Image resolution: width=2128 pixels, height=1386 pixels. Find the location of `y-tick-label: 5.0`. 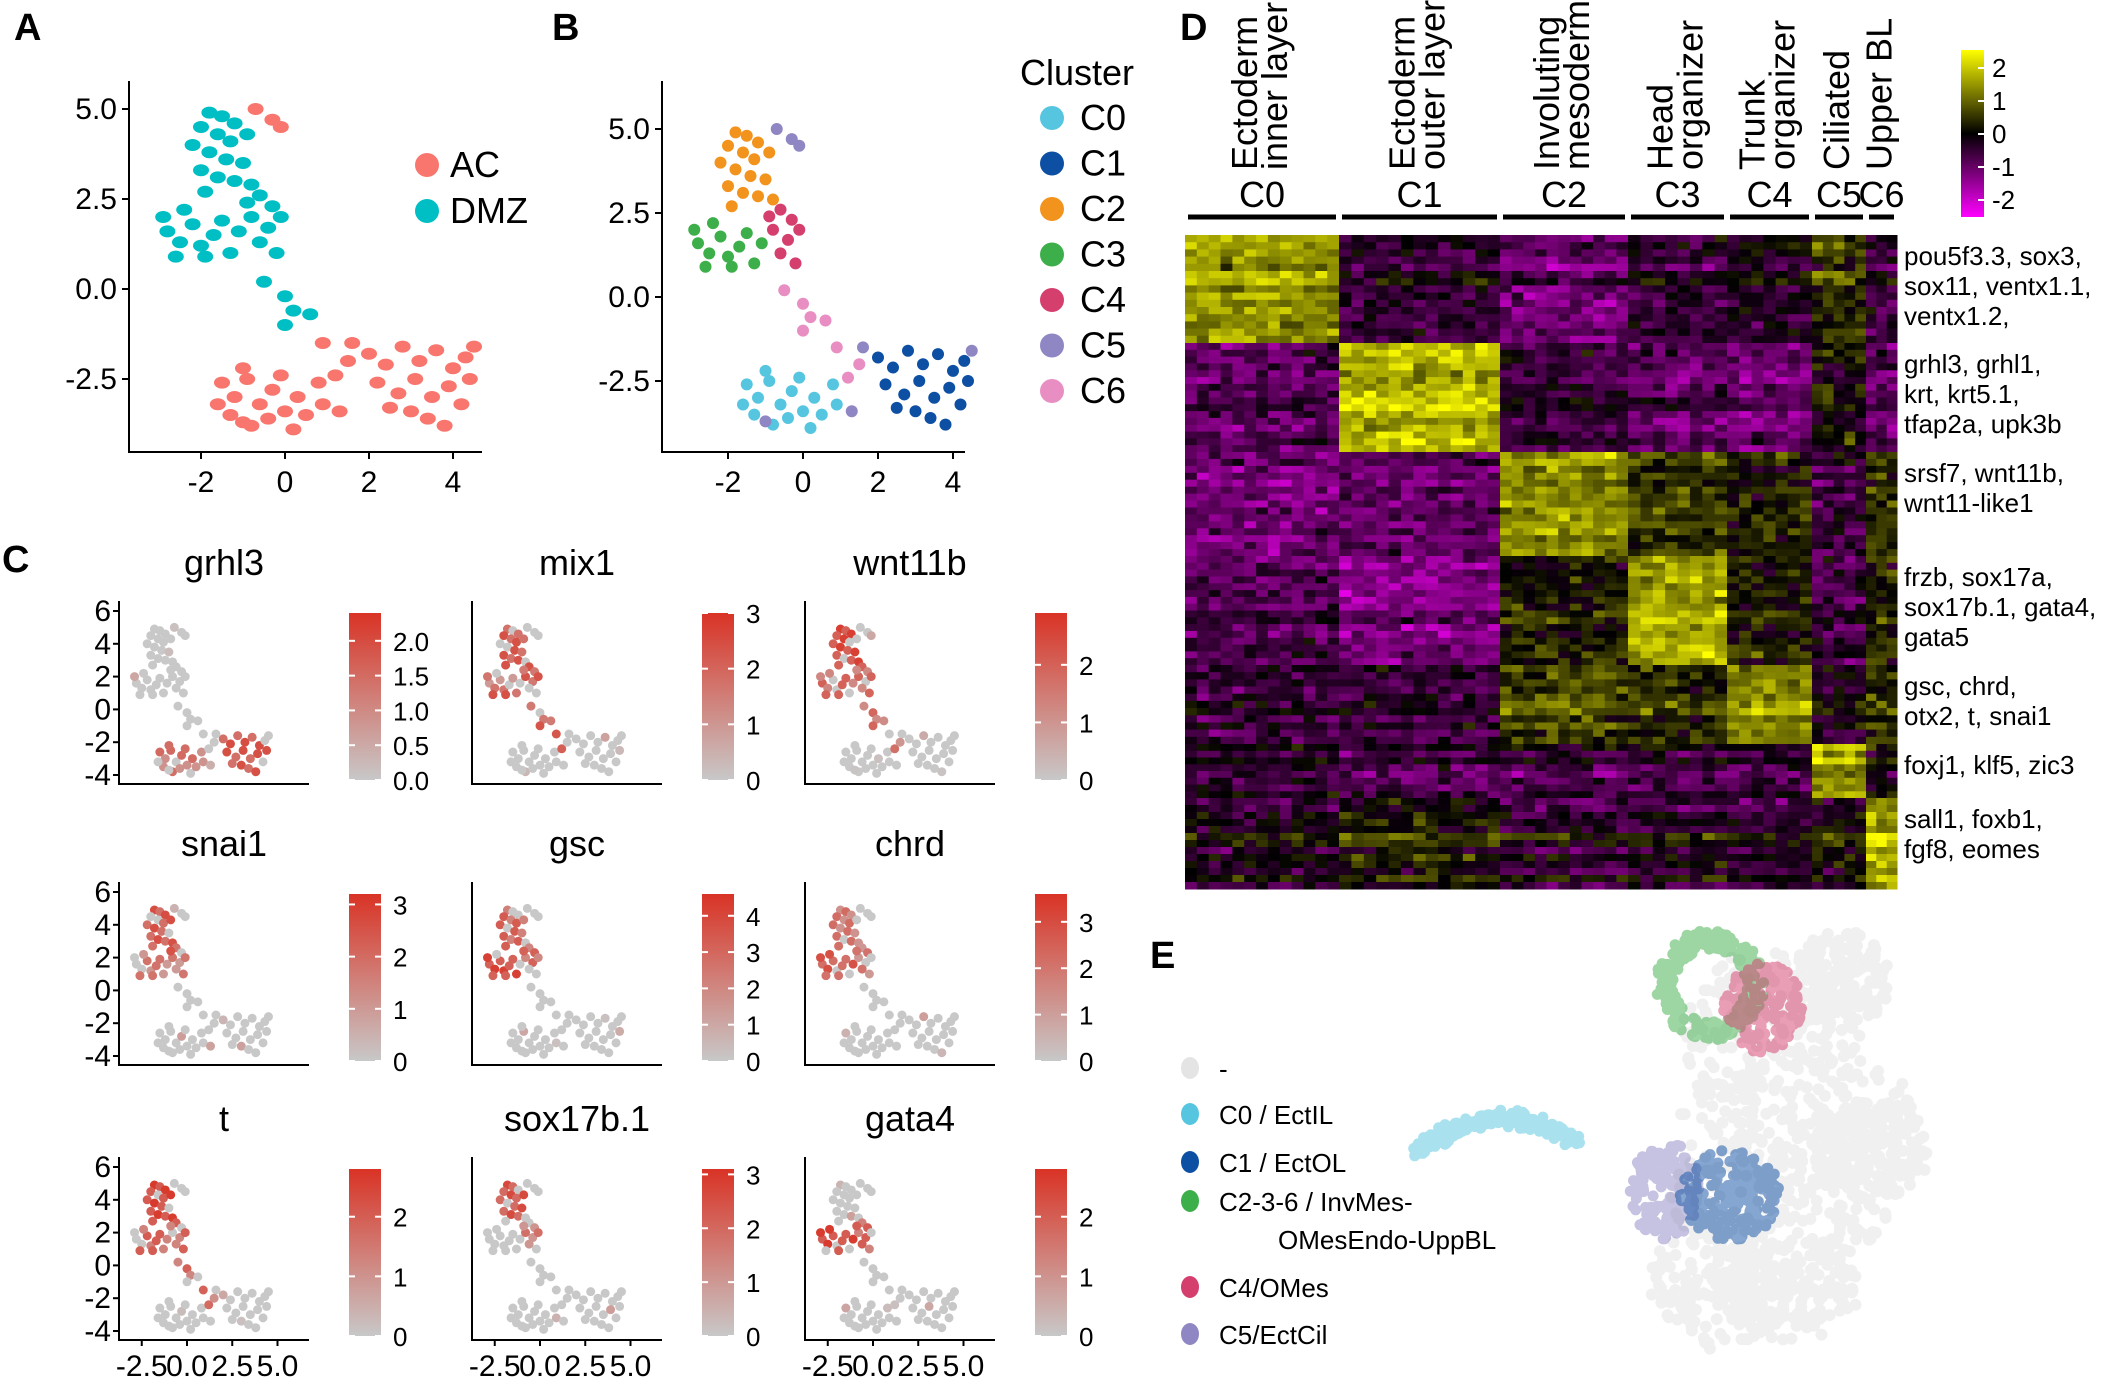

y-tick-label: 5.0 is located at coordinates (96, 109).